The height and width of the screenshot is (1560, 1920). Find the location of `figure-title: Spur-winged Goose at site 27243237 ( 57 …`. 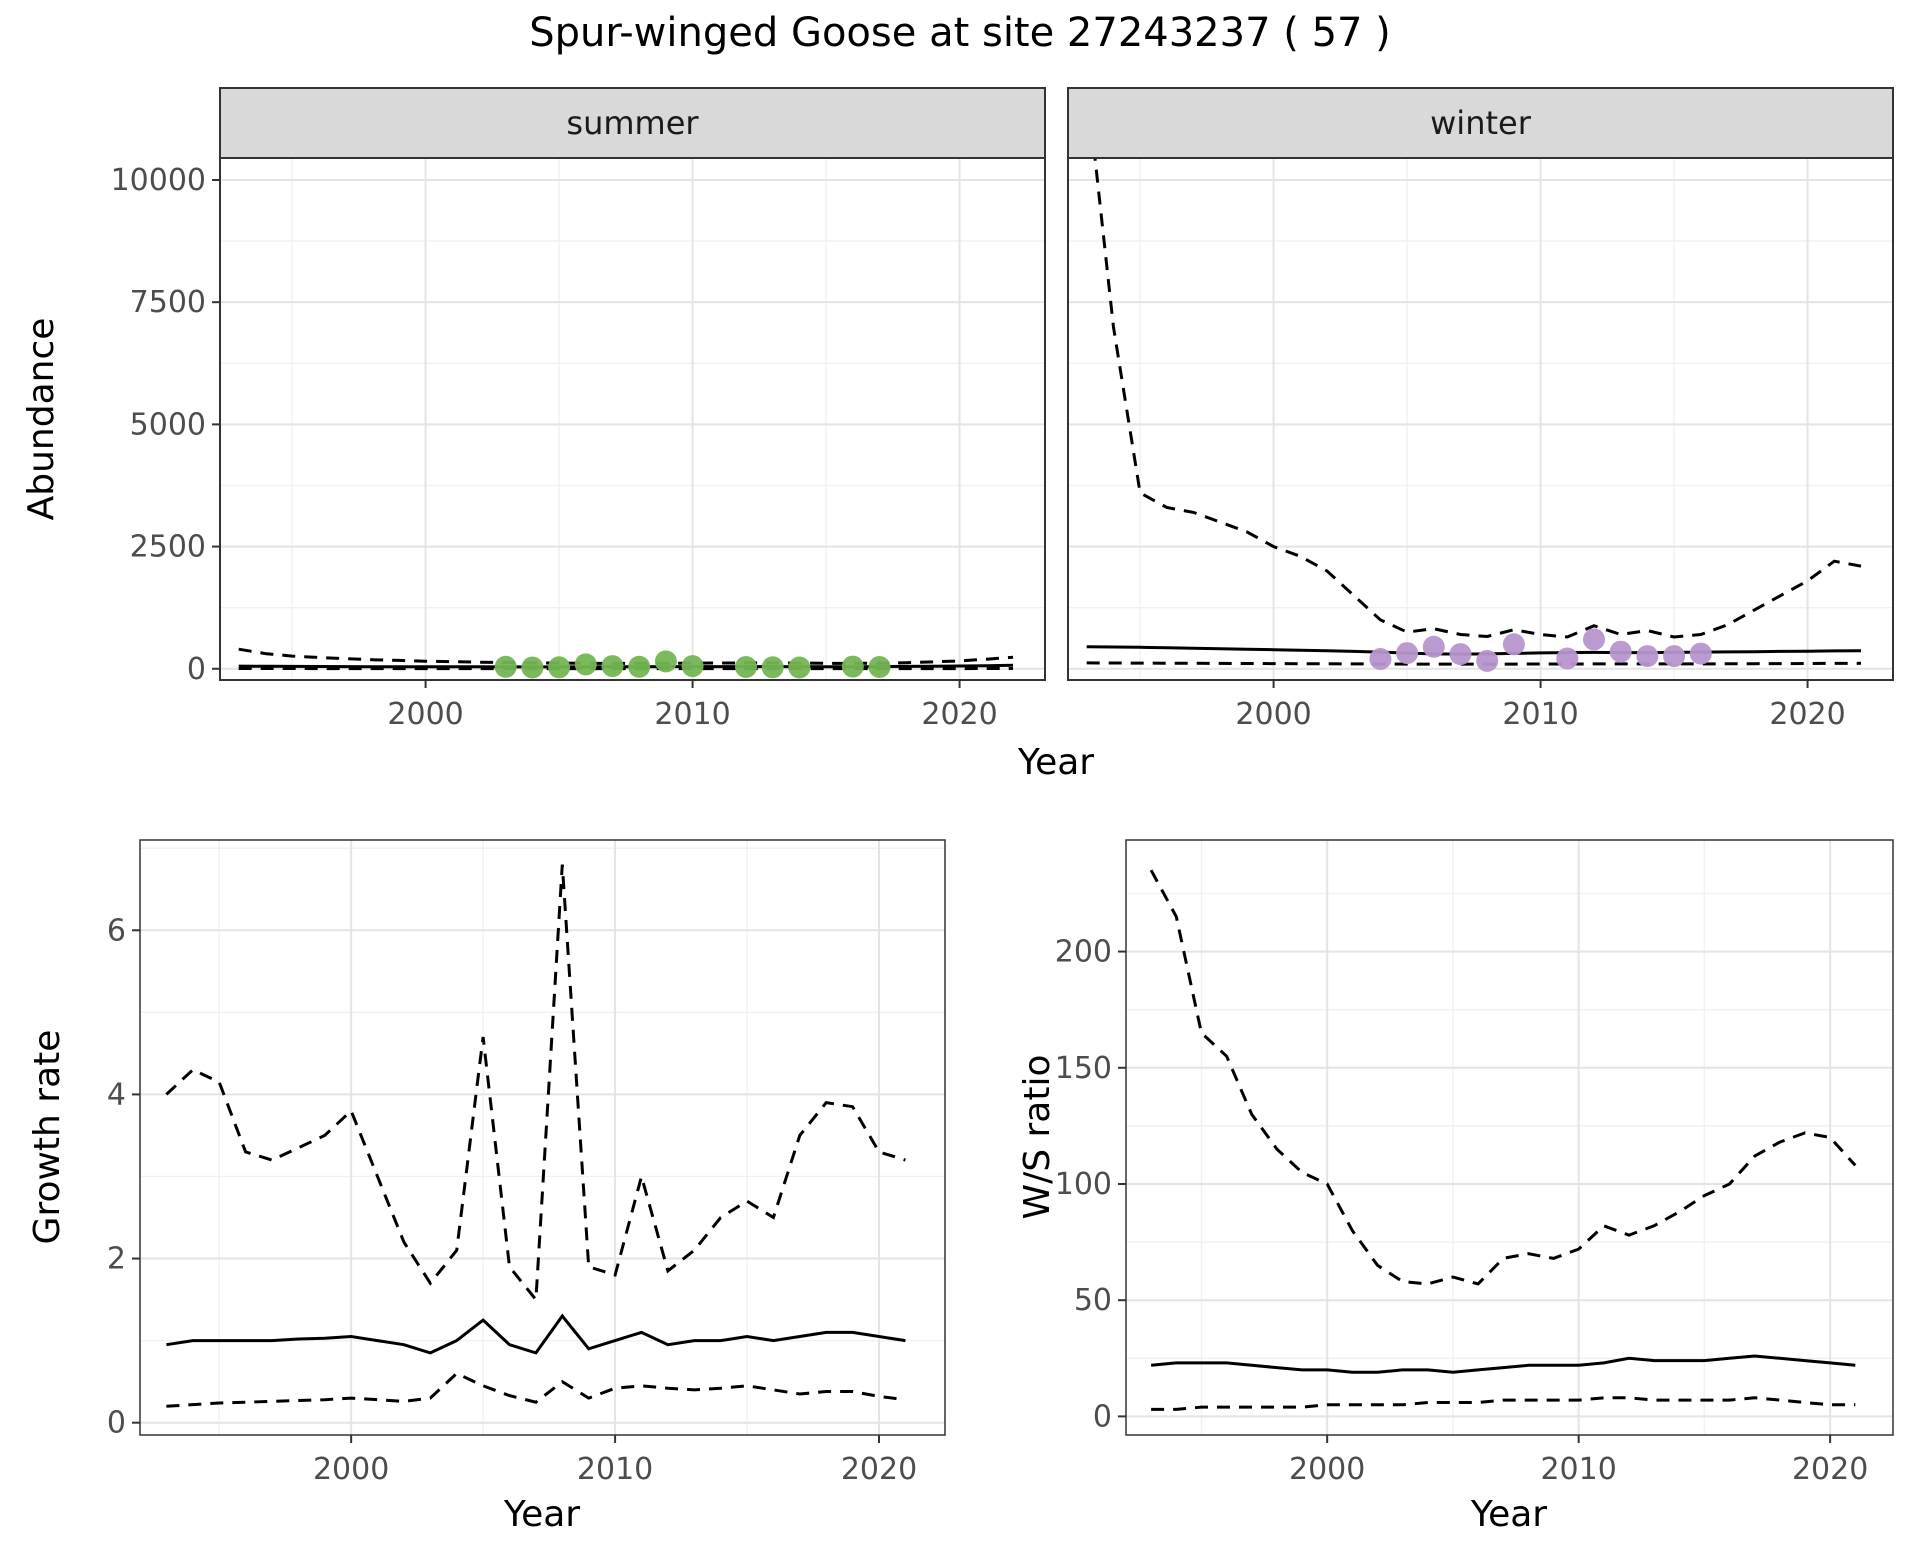

figure-title: Spur-winged Goose at site 27243237 ( 57 … is located at coordinates (960, 33).